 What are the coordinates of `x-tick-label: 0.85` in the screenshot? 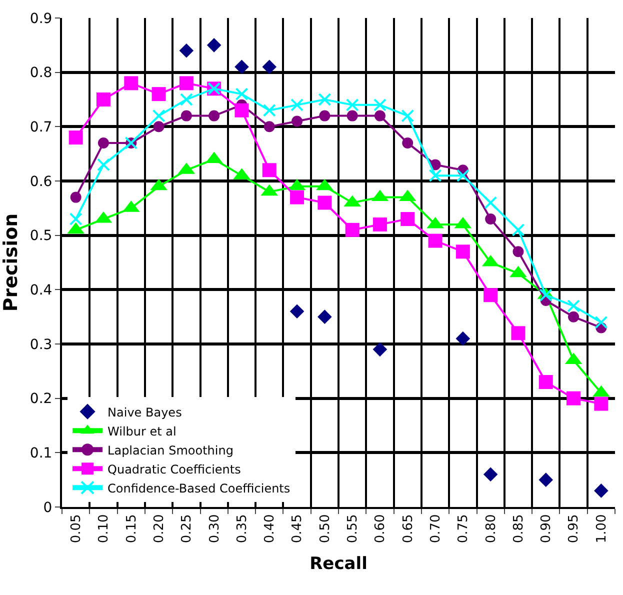 It's located at (518, 529).